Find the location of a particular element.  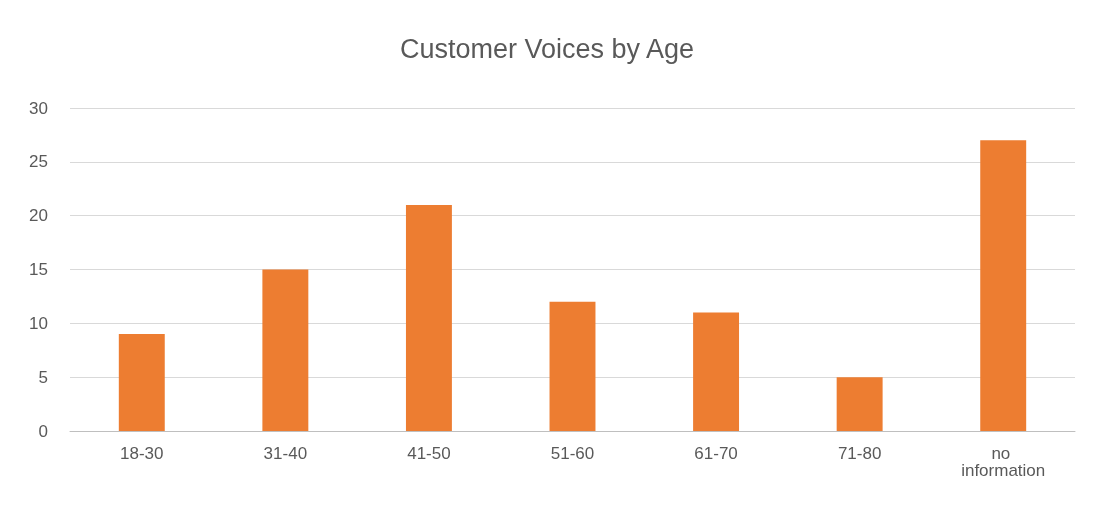

y-tick-label: 30 is located at coordinates (38, 108).